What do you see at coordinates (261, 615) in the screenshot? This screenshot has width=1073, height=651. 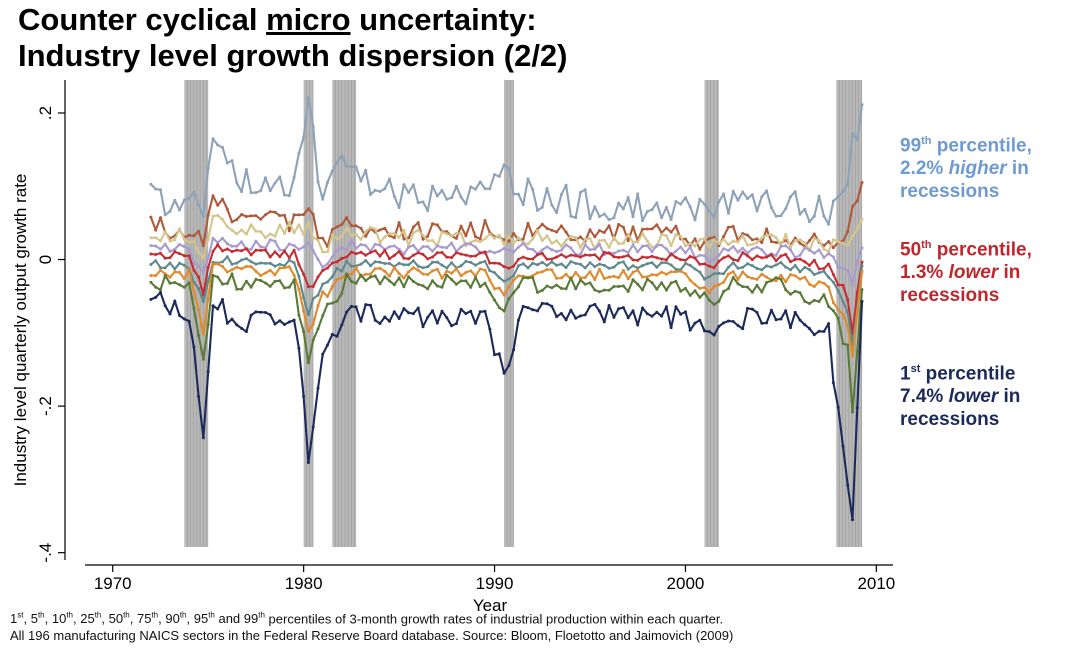 I see `footnote-percentile-suffix: th` at bounding box center [261, 615].